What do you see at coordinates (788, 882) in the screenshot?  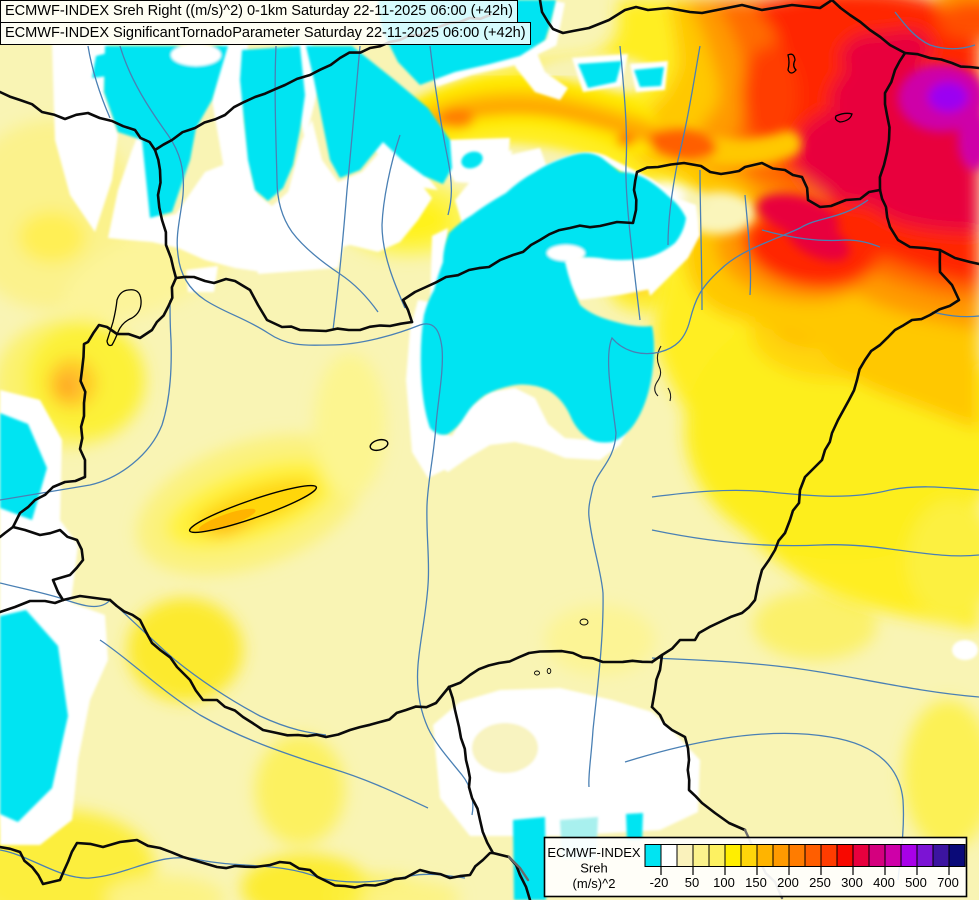 I see `svg-text: 200` at bounding box center [788, 882].